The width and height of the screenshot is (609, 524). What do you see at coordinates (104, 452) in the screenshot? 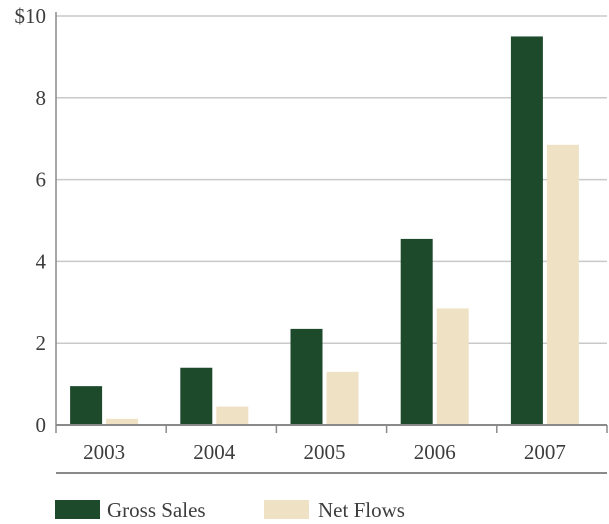
I see `x-tick-label: 2003` at bounding box center [104, 452].